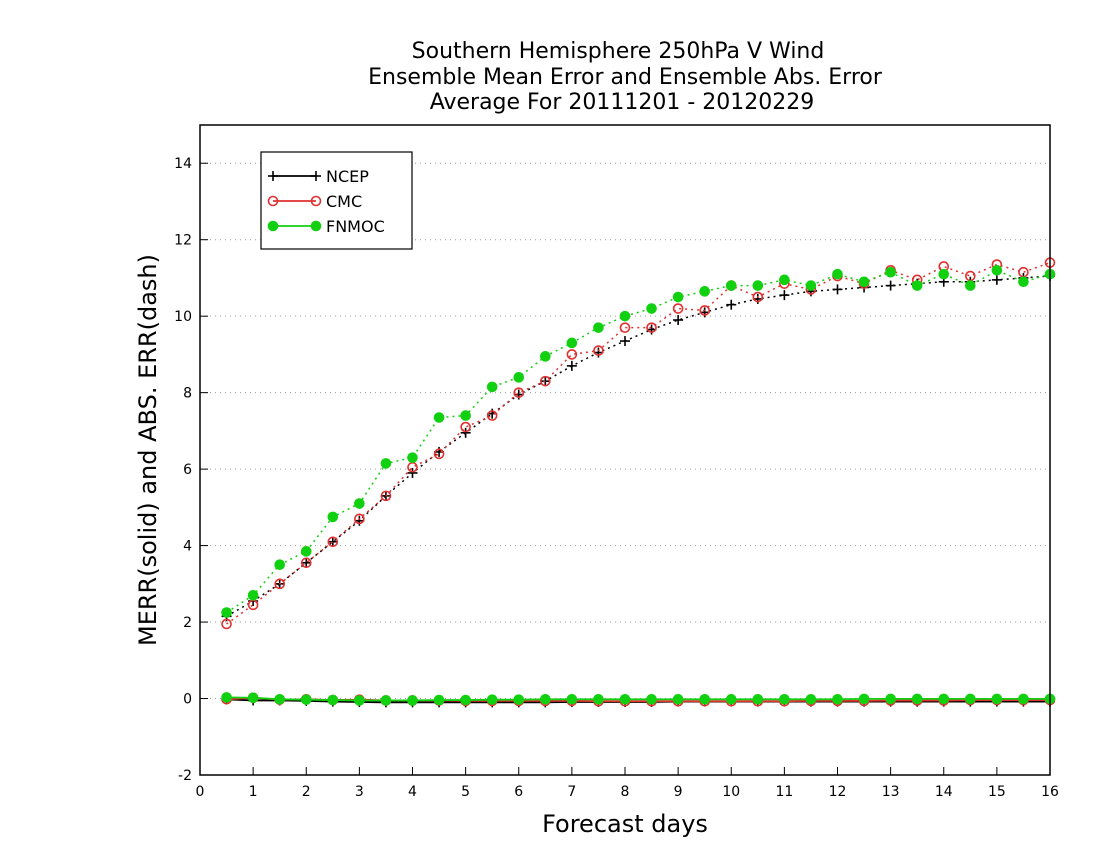 The height and width of the screenshot is (855, 1100). What do you see at coordinates (731, 792) in the screenshot?
I see `x-tick-label: 10` at bounding box center [731, 792].